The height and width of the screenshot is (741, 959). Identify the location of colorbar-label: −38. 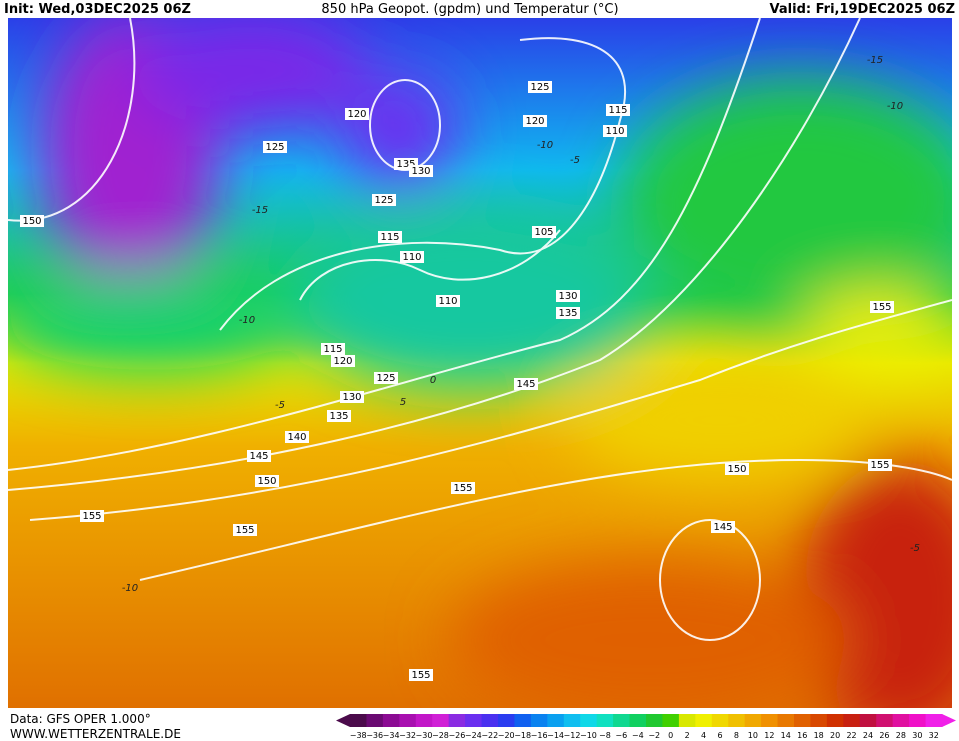
(358, 735).